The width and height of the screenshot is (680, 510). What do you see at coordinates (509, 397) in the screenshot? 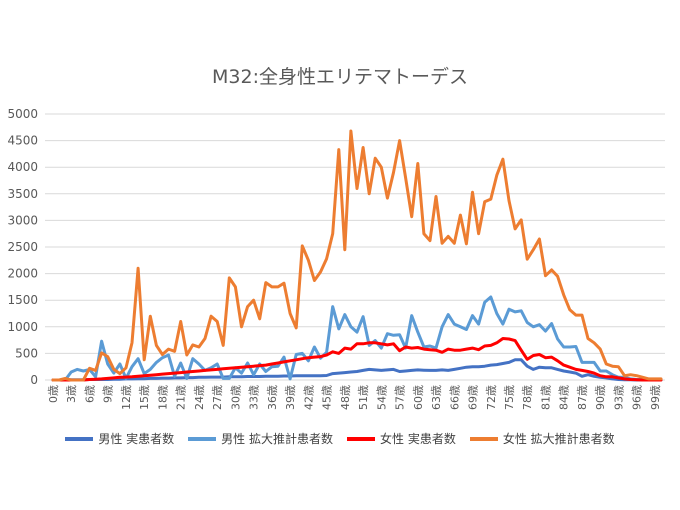
I see `x-tick-label: 75歳` at bounding box center [509, 397].